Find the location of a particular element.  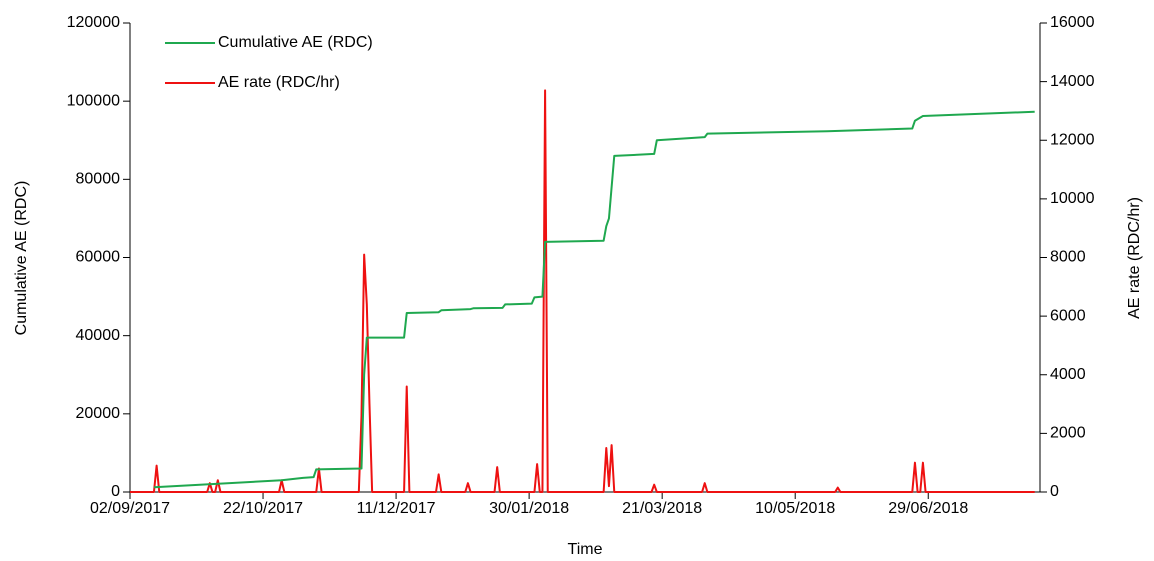

x-axis-title: Time is located at coordinates (585, 549).